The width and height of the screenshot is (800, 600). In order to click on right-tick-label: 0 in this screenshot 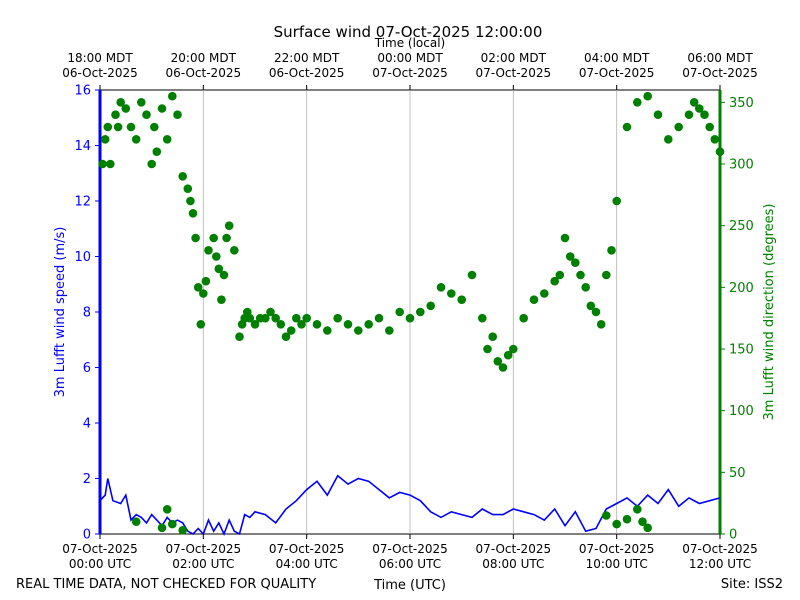, I will do `click(733, 535)`.